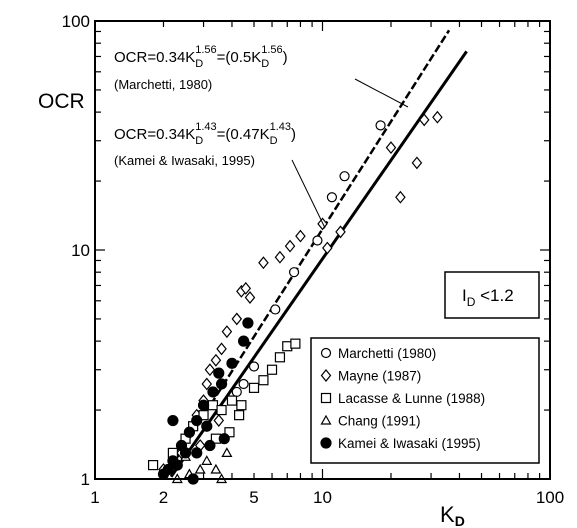  Describe the element at coordinates (61, 101) in the screenshot. I see `y-axis-label: OCR` at that location.